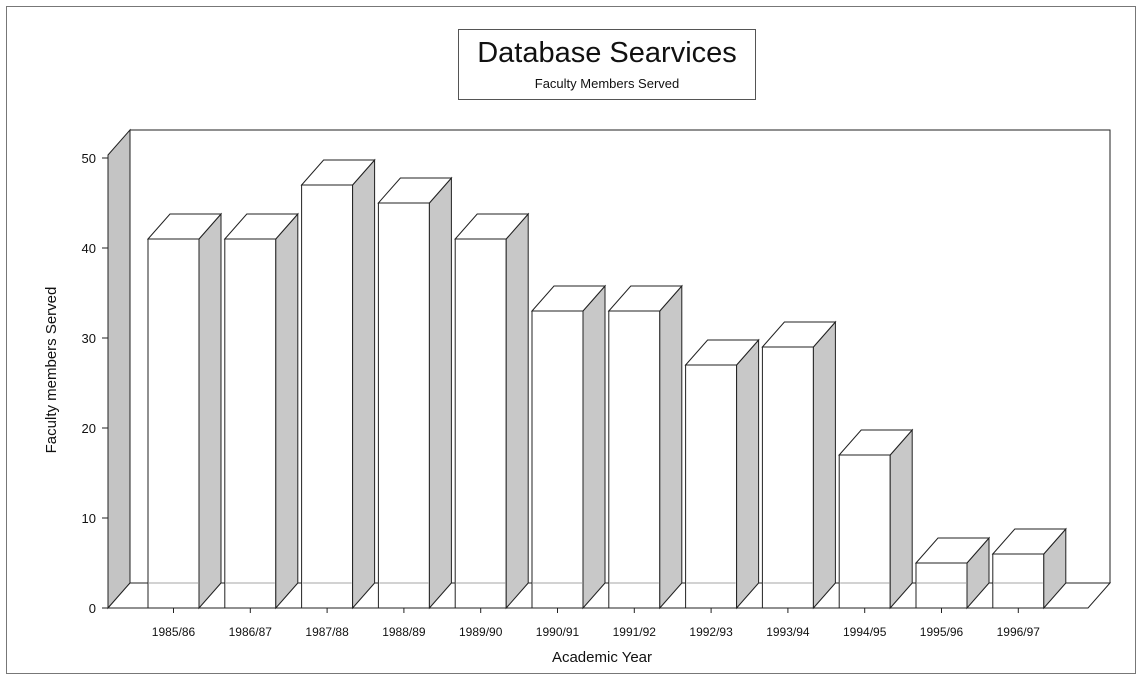 The height and width of the screenshot is (681, 1143). What do you see at coordinates (1019, 632) in the screenshot?
I see `x-tick-label: 1996/97` at bounding box center [1019, 632].